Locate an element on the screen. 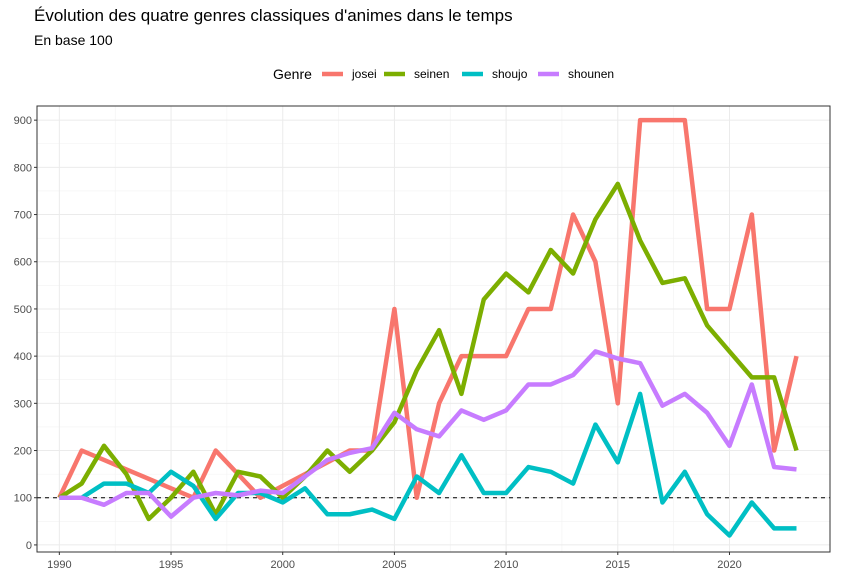 The image size is (864, 576). x-tick-label: 1990 is located at coordinates (59, 565).